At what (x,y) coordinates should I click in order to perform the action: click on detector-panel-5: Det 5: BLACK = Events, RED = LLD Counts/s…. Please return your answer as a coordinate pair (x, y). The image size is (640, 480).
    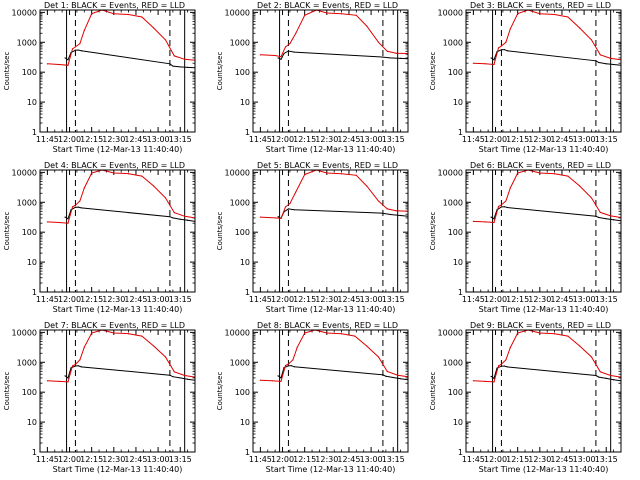
    Looking at the image, I should click on (312, 237).